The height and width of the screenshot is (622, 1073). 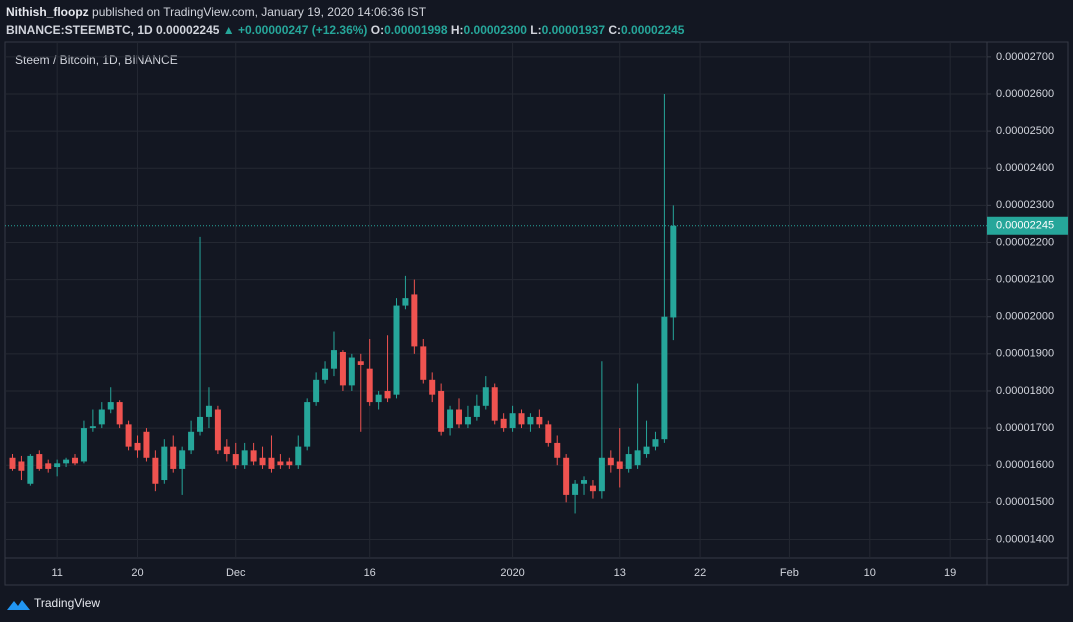 I want to click on logo-icon, so click(x=18, y=605).